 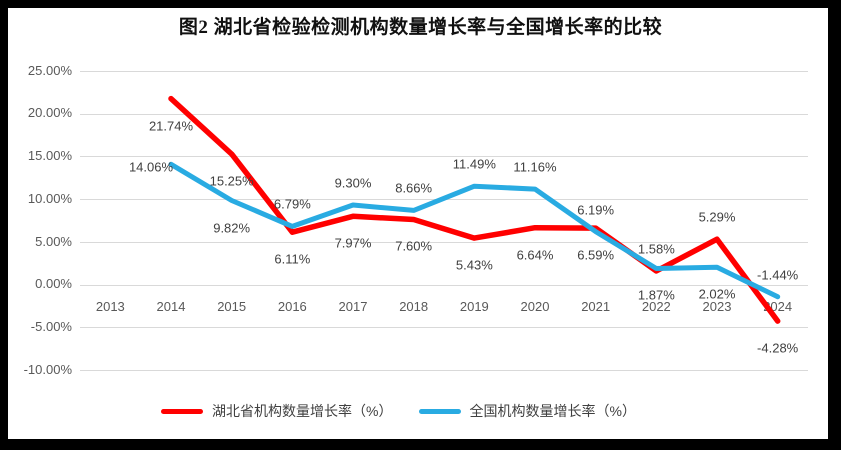 What do you see at coordinates (51, 327) in the screenshot?
I see `y-tick-label: -5.00%` at bounding box center [51, 327].